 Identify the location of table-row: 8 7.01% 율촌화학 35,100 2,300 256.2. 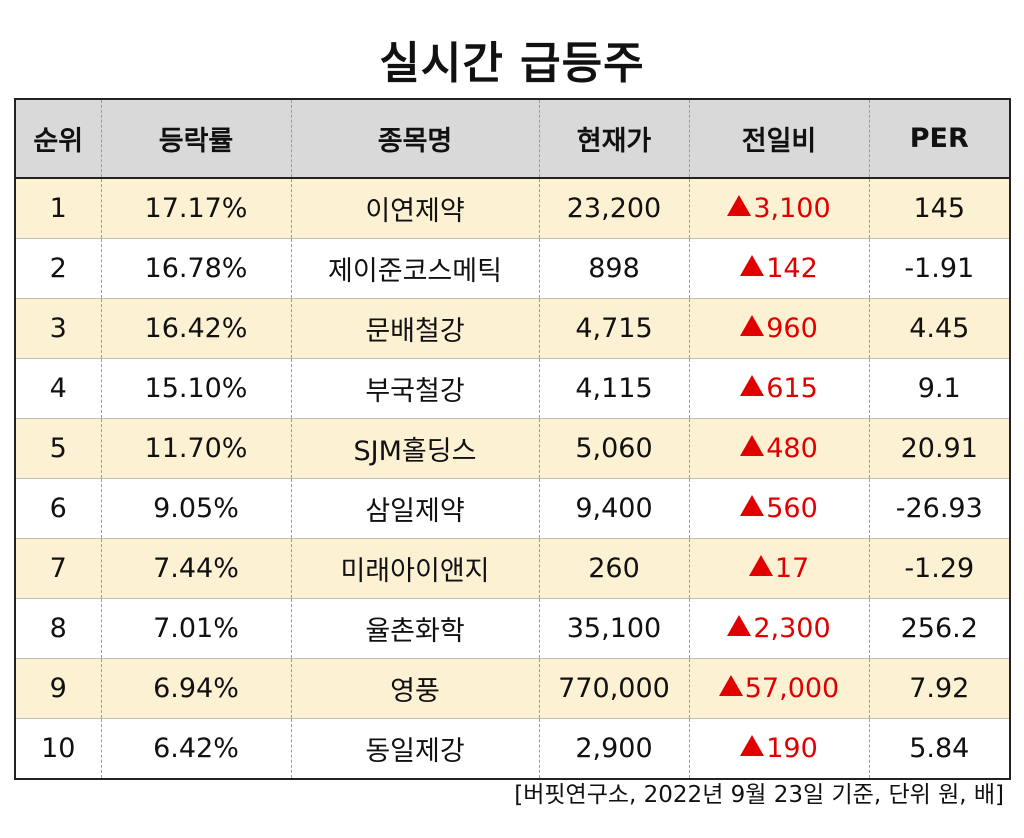
(512, 628).